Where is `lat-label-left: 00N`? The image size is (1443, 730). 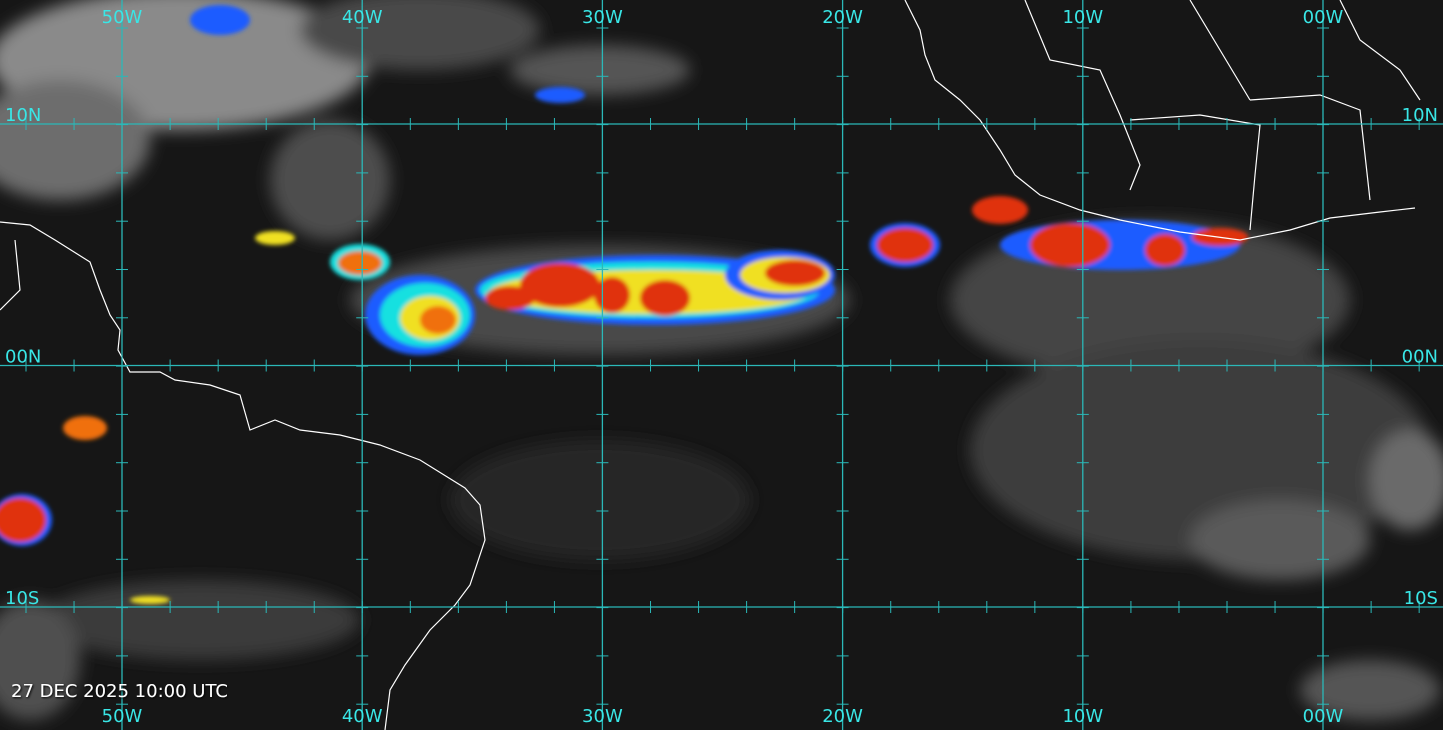 lat-label-left: 00N is located at coordinates (23, 357).